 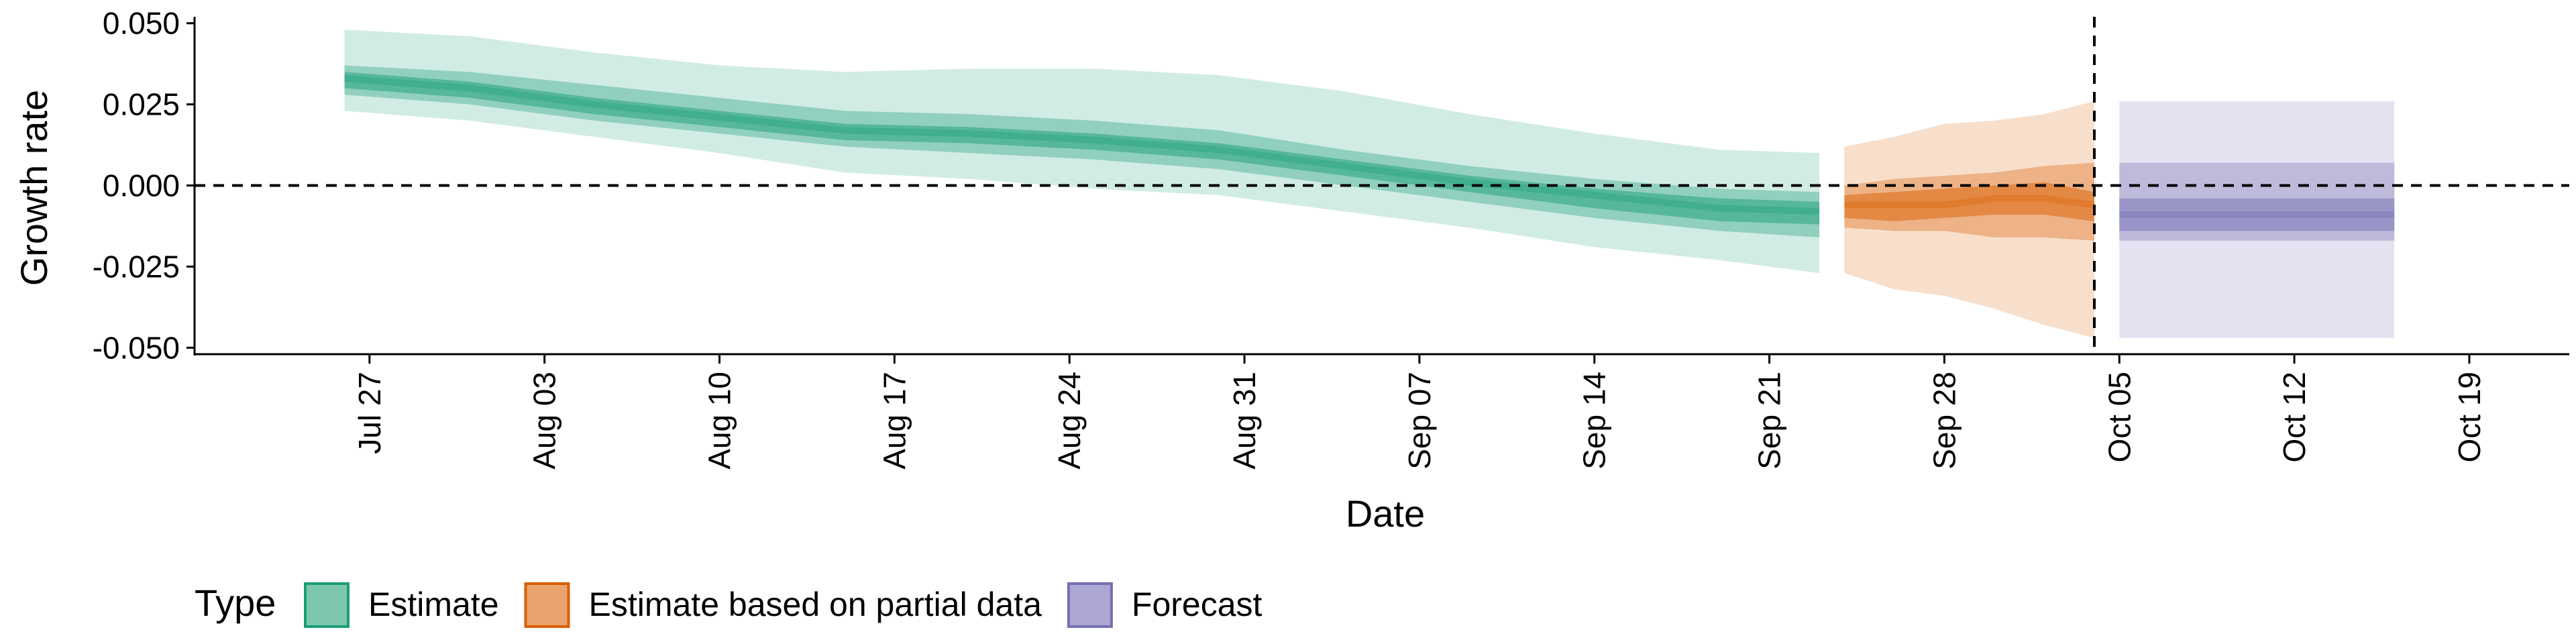 I want to click on y-tick-label: 0.000, so click(x=141, y=185).